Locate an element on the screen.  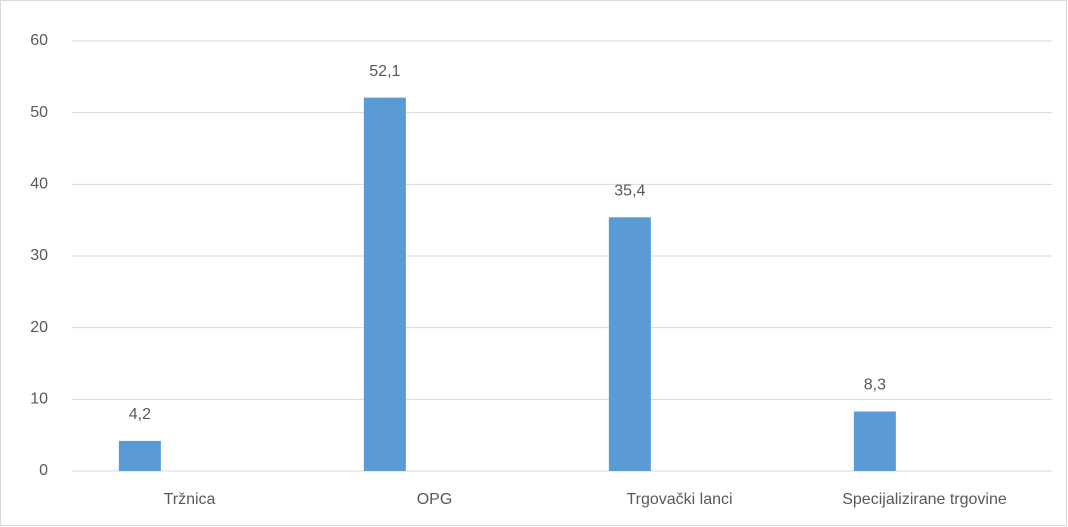
y-tick-label: 60 is located at coordinates (39, 40).